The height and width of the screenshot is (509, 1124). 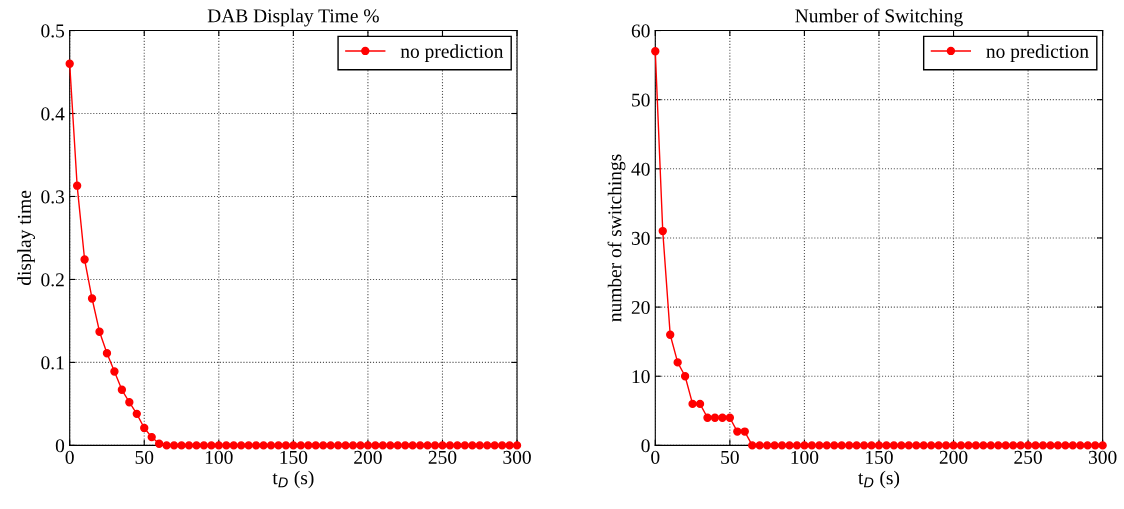 I want to click on y-axis-title: display time, so click(x=26, y=238).